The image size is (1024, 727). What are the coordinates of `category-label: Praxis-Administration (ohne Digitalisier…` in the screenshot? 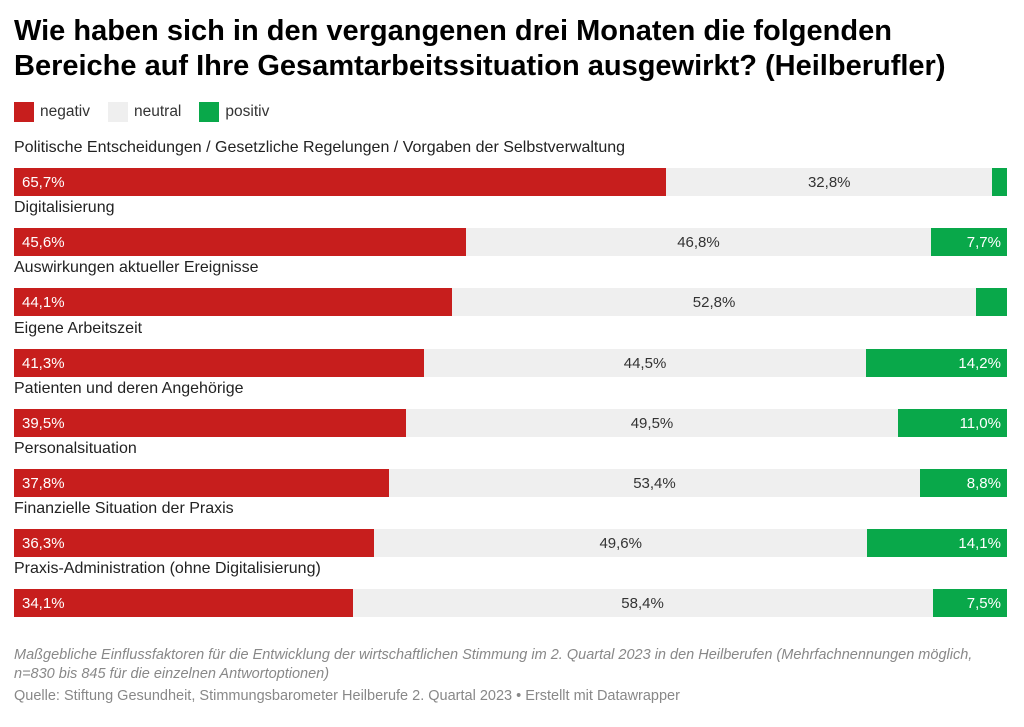 It's located at (167, 569).